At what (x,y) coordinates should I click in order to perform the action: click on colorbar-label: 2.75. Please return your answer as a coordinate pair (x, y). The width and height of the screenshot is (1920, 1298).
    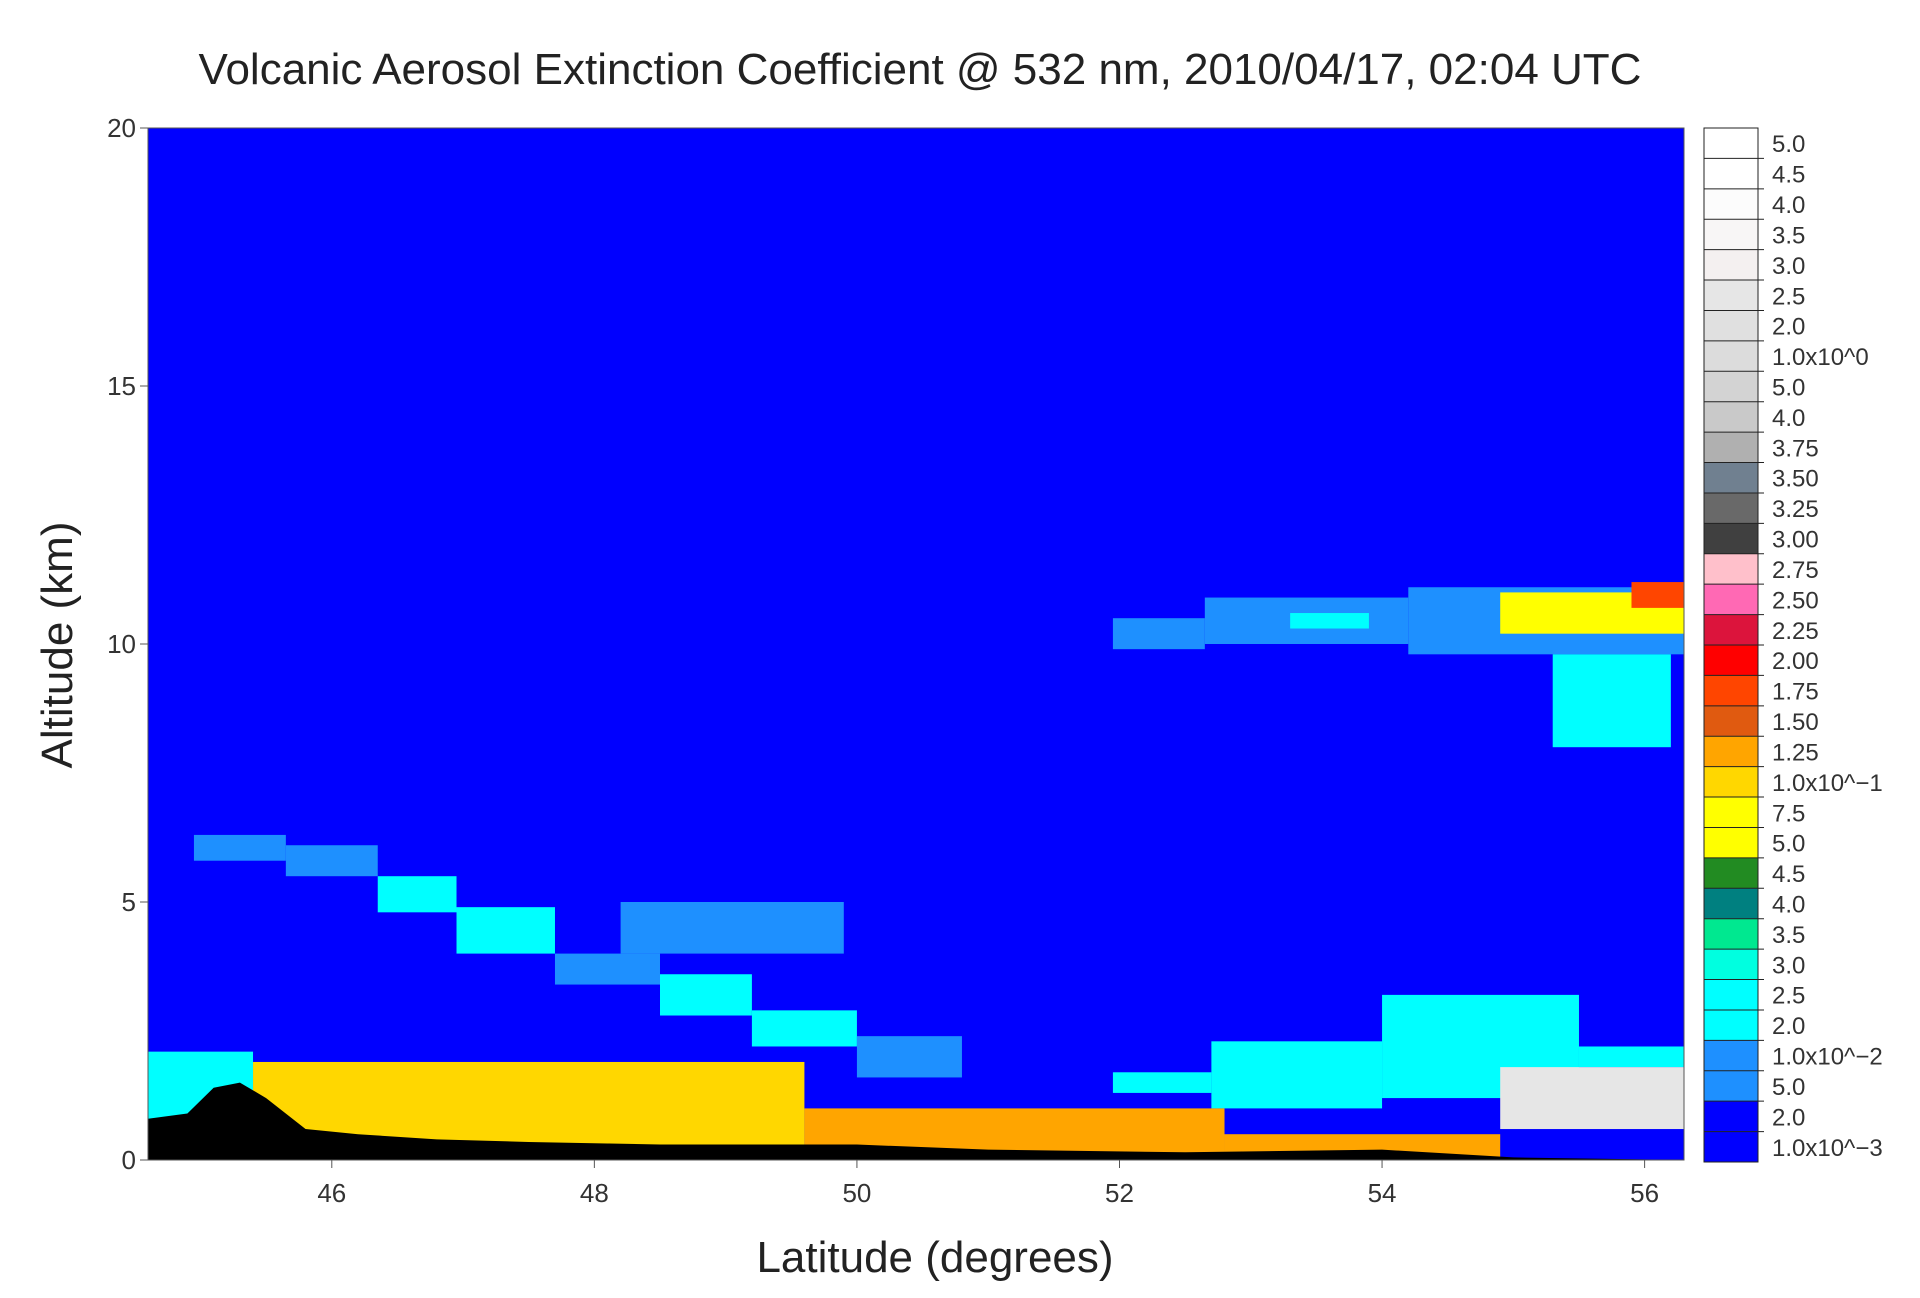
    Looking at the image, I should click on (1795, 570).